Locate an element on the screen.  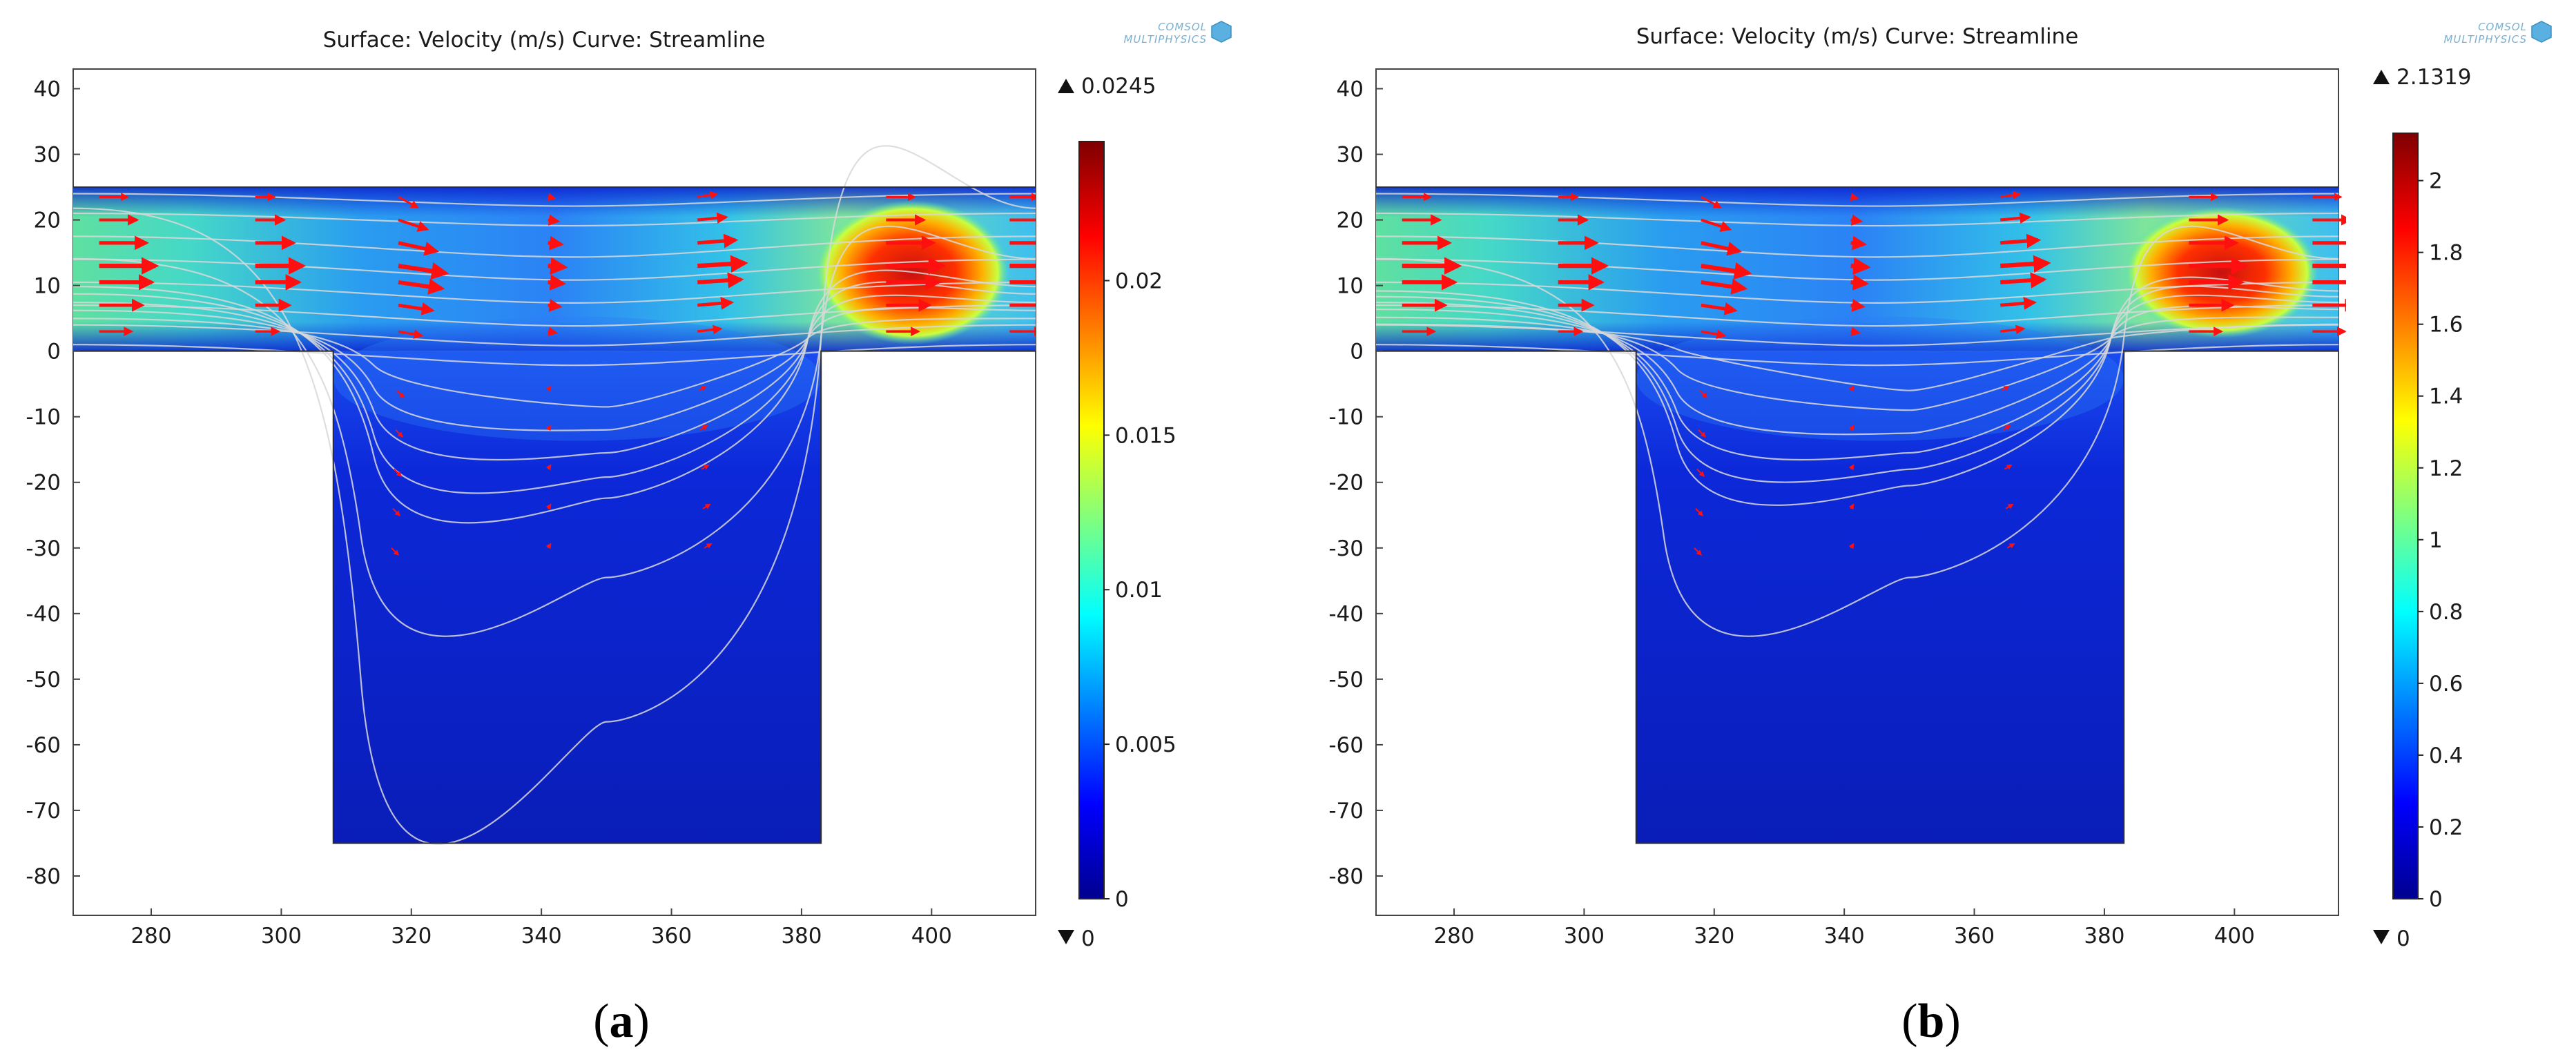
velocity-arrows is located at coordinates (568, 374).